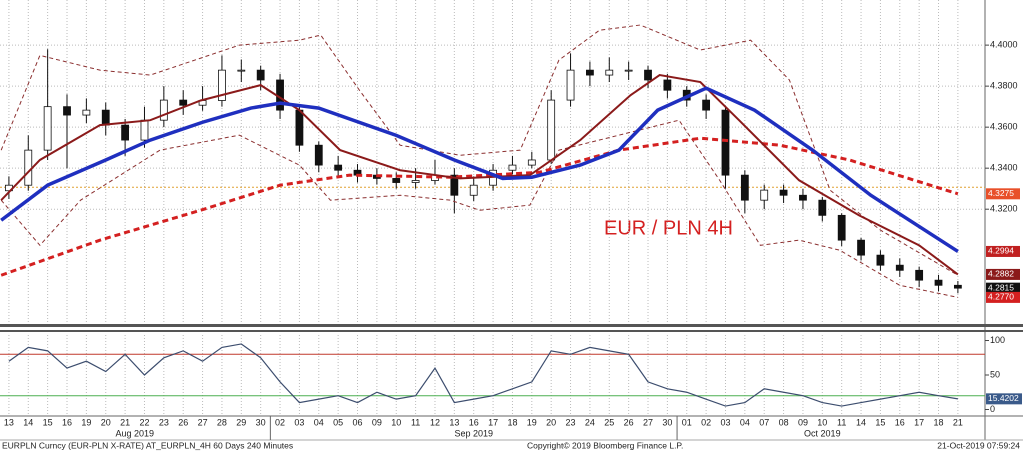  I want to click on price-marker-label: 4.2815, so click(1001, 287).